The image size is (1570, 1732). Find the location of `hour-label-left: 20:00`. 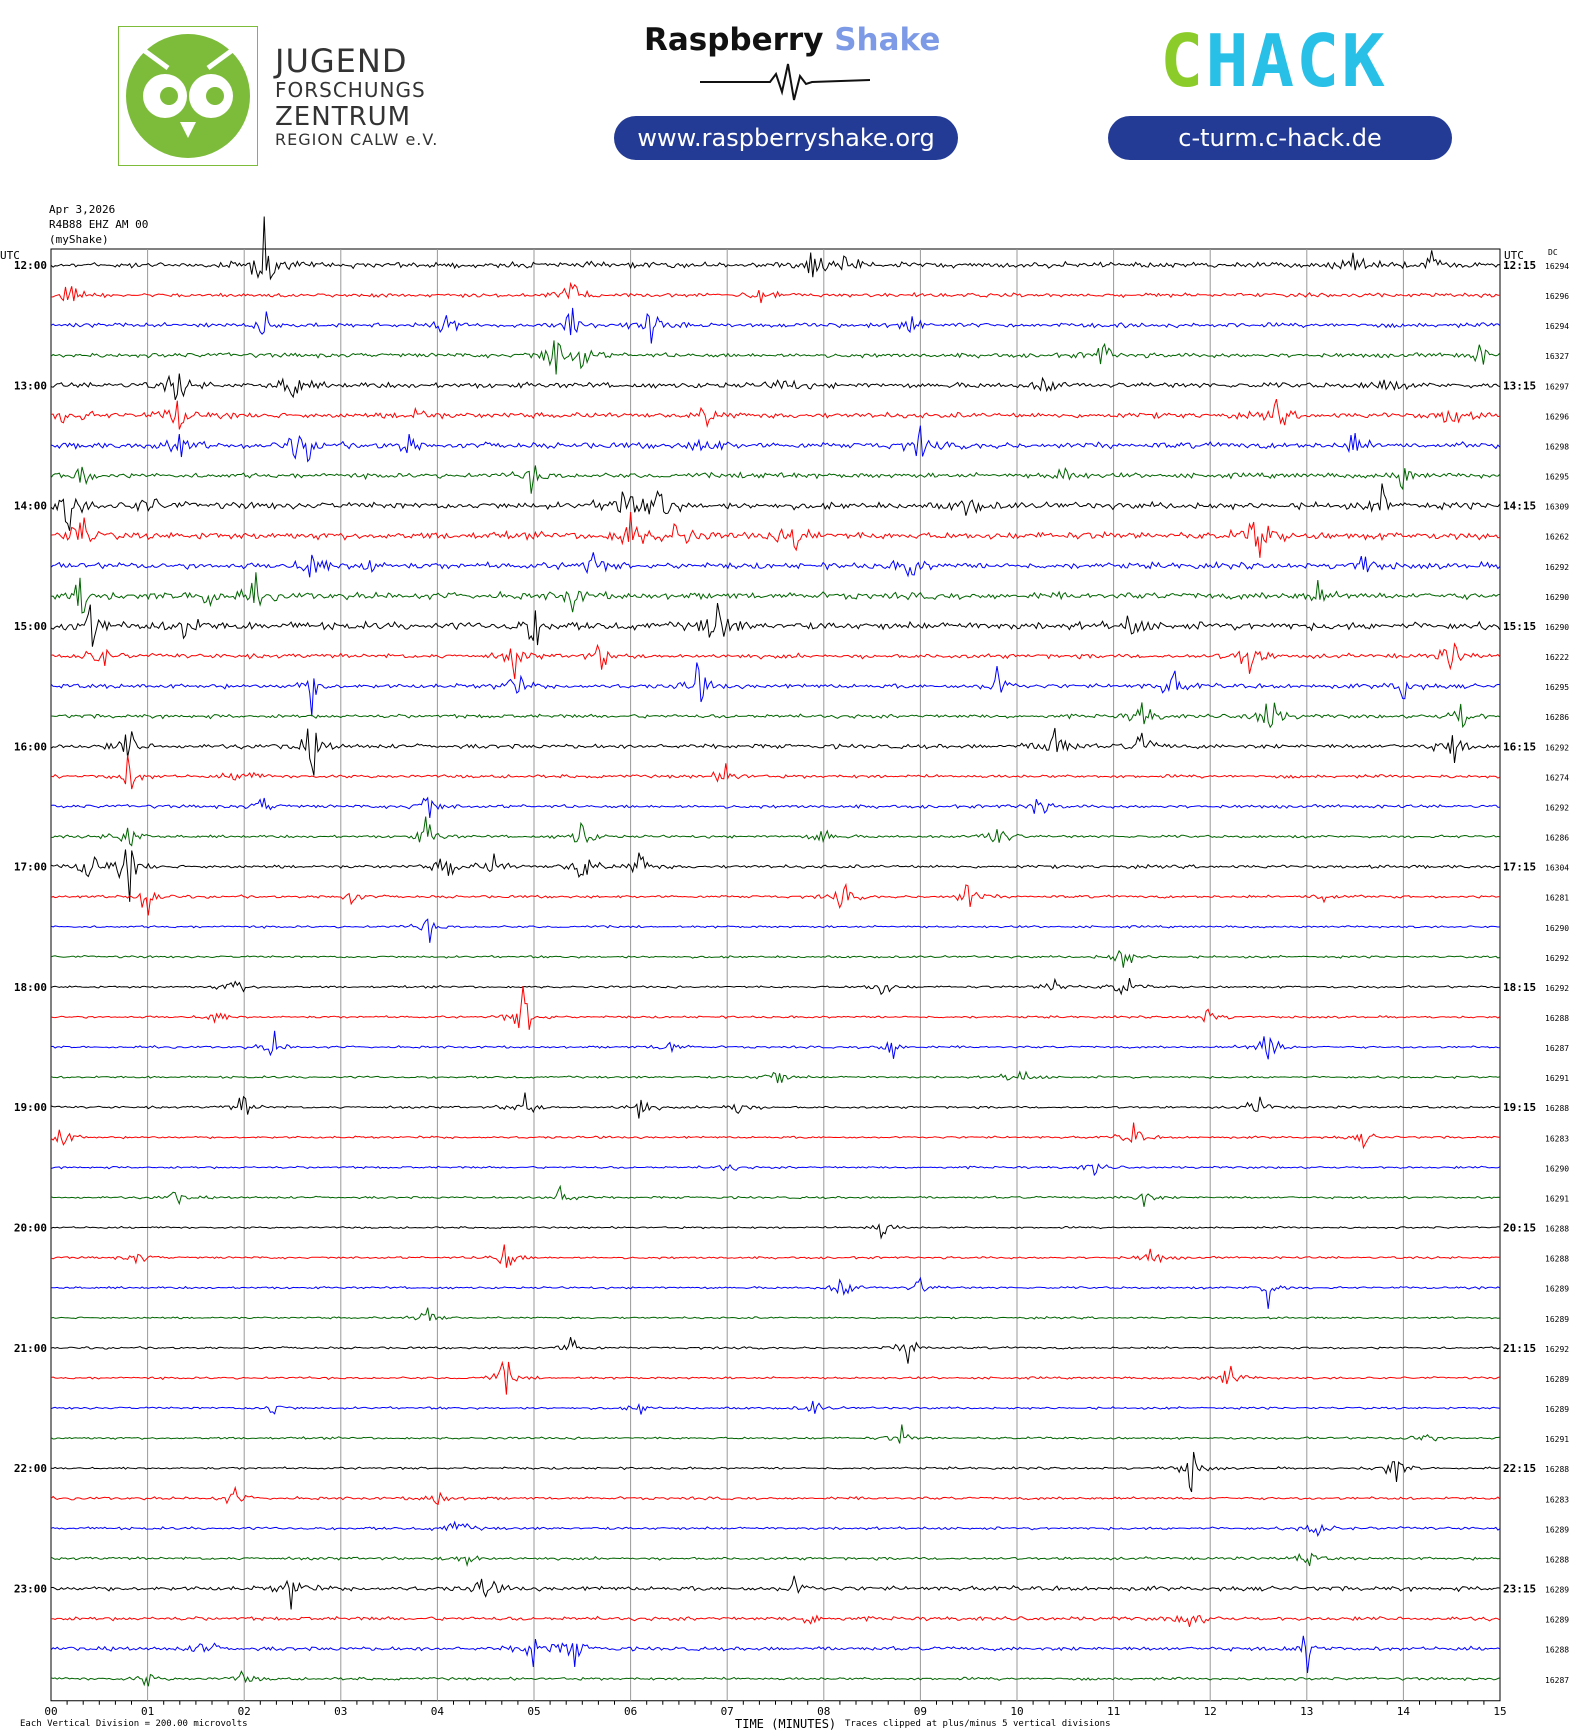

hour-label-left: 20:00 is located at coordinates (30, 1228).